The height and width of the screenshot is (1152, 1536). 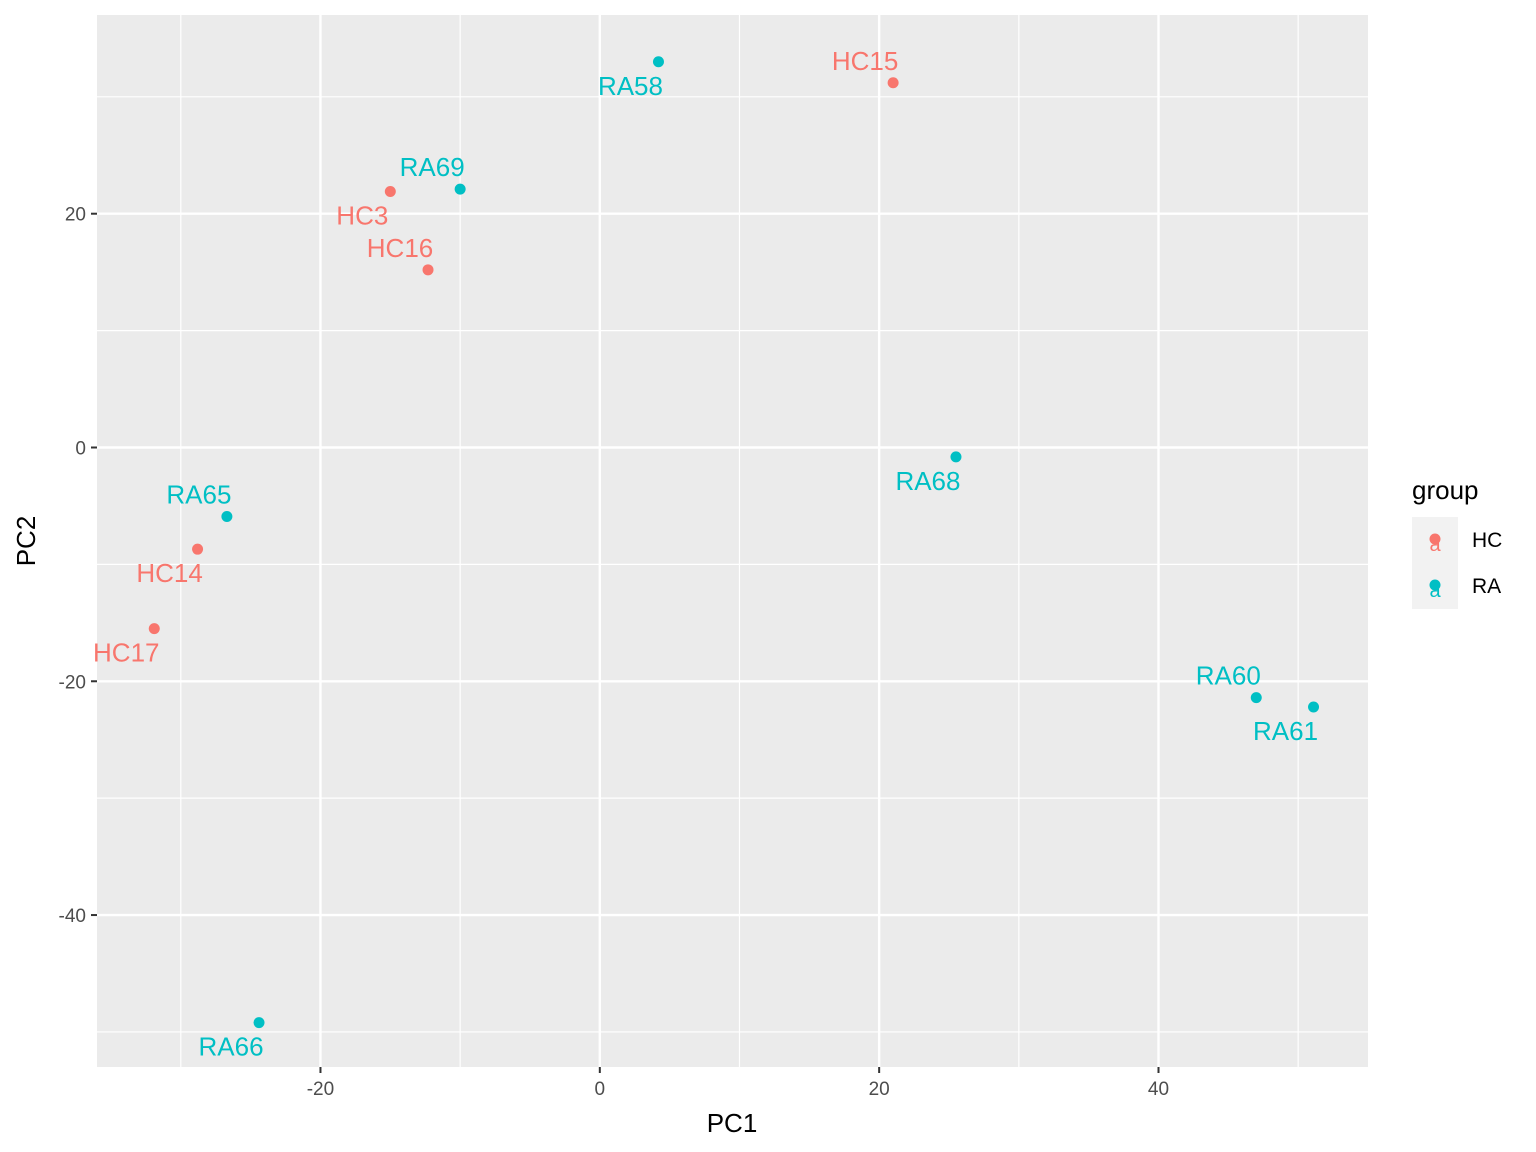 What do you see at coordinates (362, 216) in the screenshot?
I see `point-label-hc3: HC3` at bounding box center [362, 216].